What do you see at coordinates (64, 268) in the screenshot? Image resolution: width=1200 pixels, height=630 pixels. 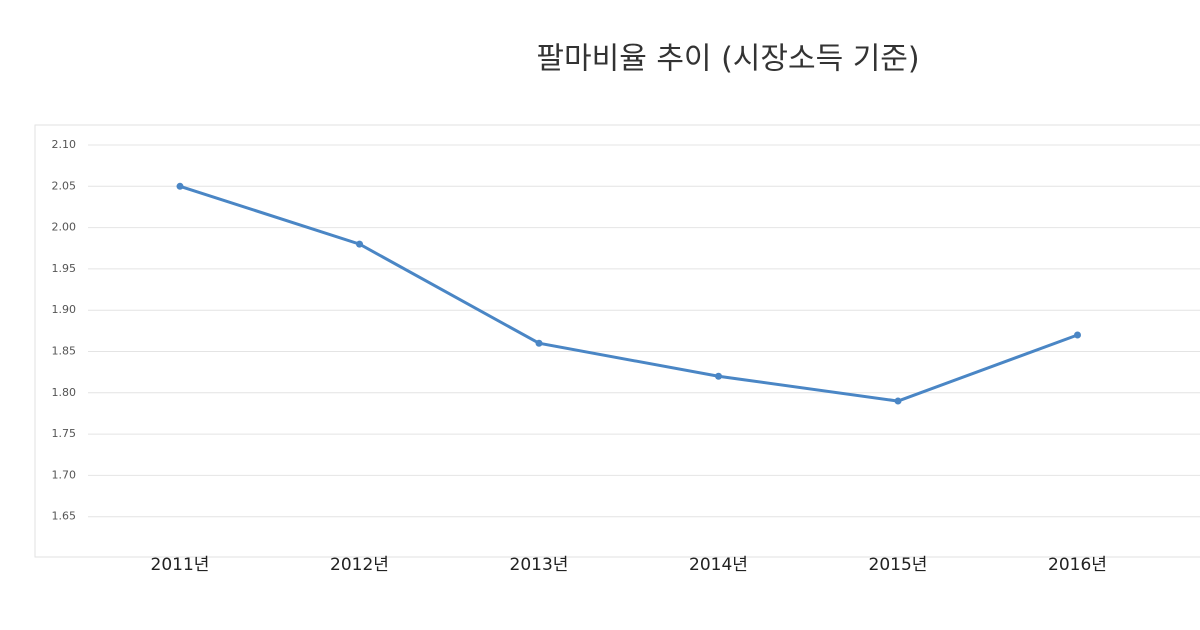 I see `y-tick-label: 1.95` at bounding box center [64, 268].